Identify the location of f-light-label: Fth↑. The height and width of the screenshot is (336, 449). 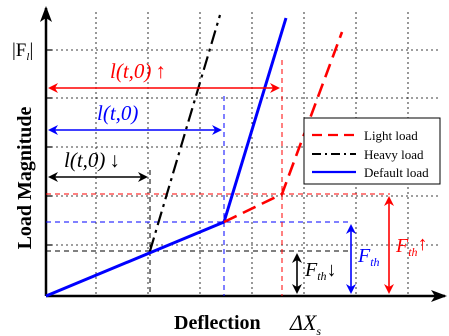
(411, 246).